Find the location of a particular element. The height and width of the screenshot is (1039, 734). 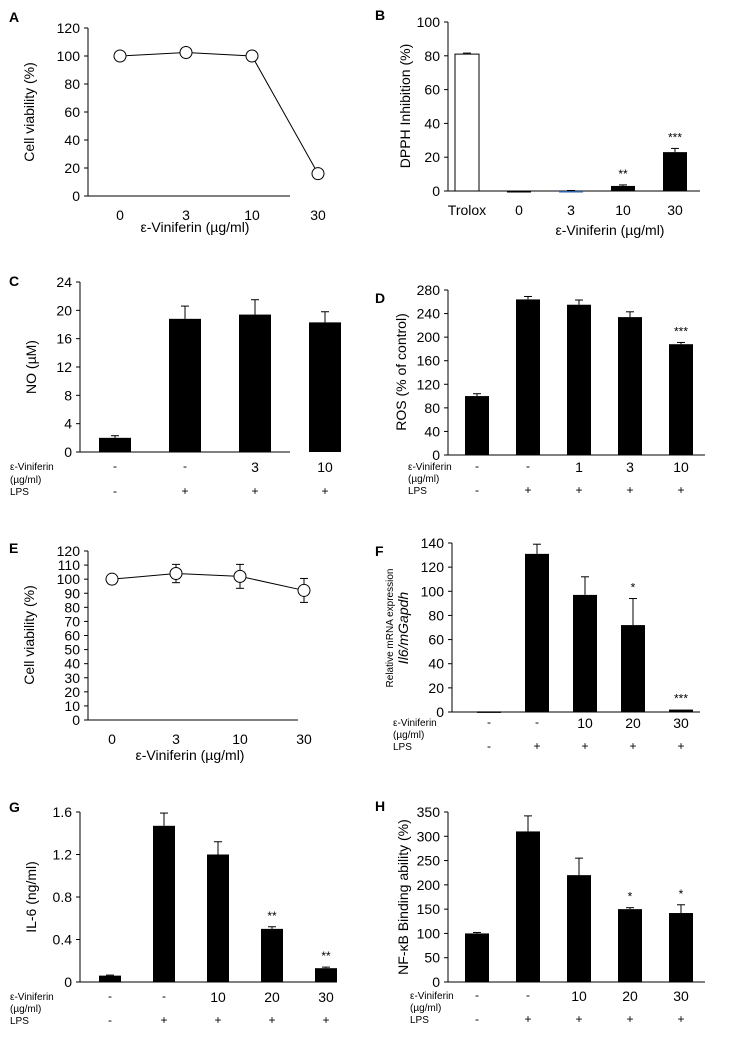

y-tick-label: 90 is located at coordinates (72, 593).